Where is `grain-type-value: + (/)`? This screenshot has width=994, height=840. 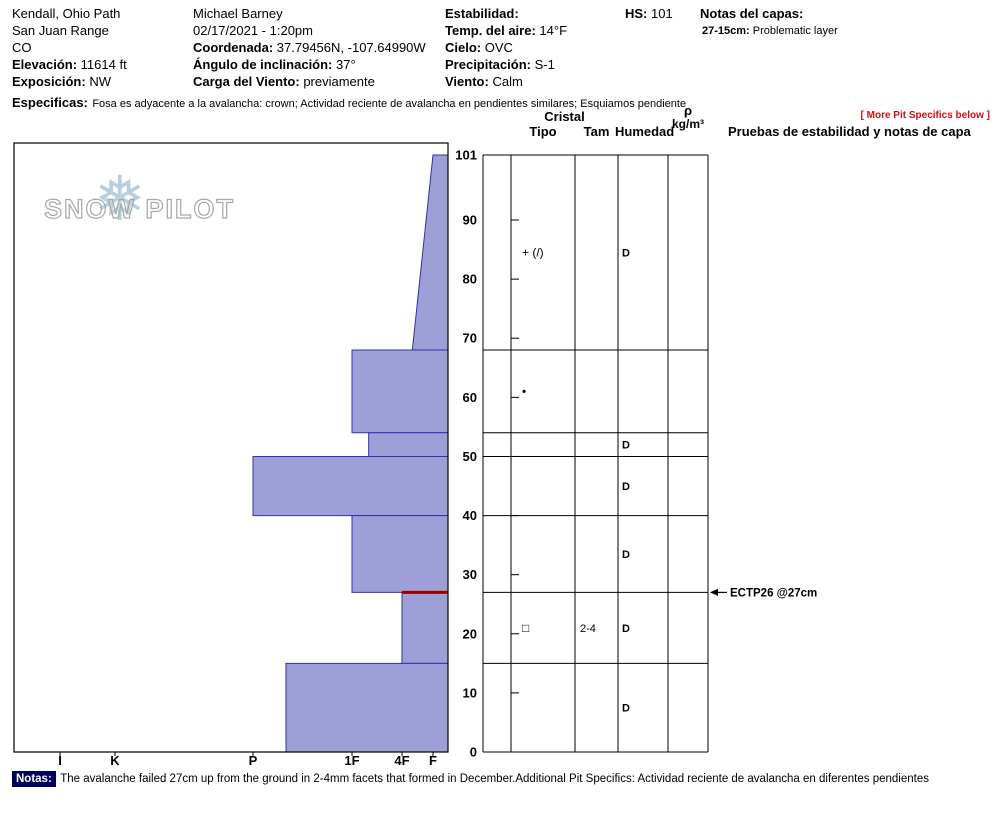
grain-type-value: + (/) is located at coordinates (533, 253).